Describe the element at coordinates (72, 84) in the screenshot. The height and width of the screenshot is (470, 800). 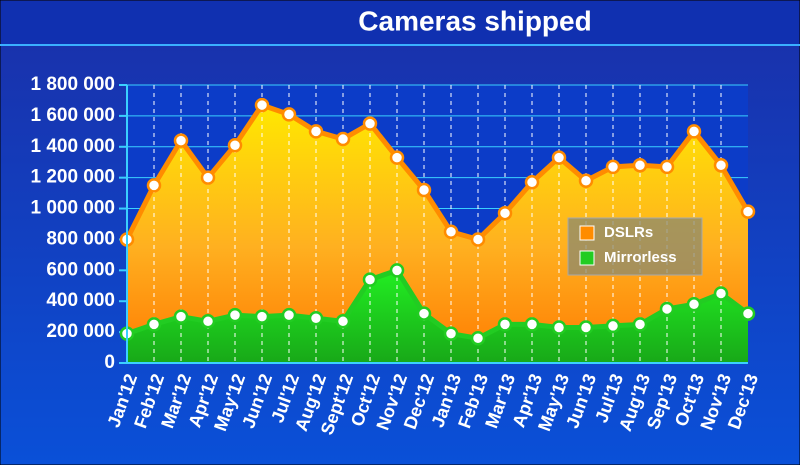
I see `y-tick-label: 1 800 000` at that location.